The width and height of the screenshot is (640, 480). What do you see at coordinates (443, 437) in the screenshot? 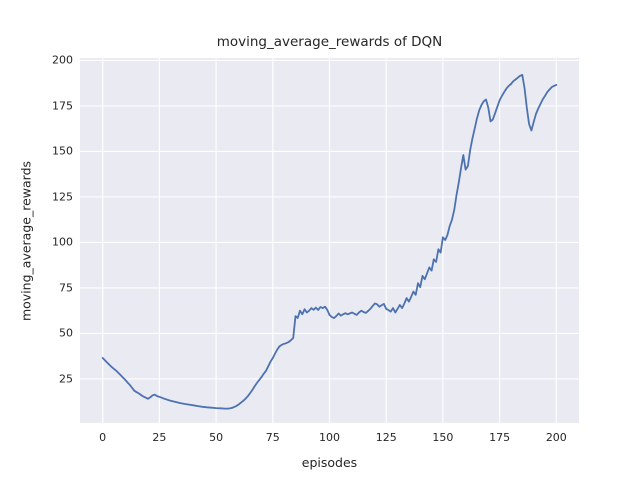
I see `x-tick-label: 150` at bounding box center [443, 437].